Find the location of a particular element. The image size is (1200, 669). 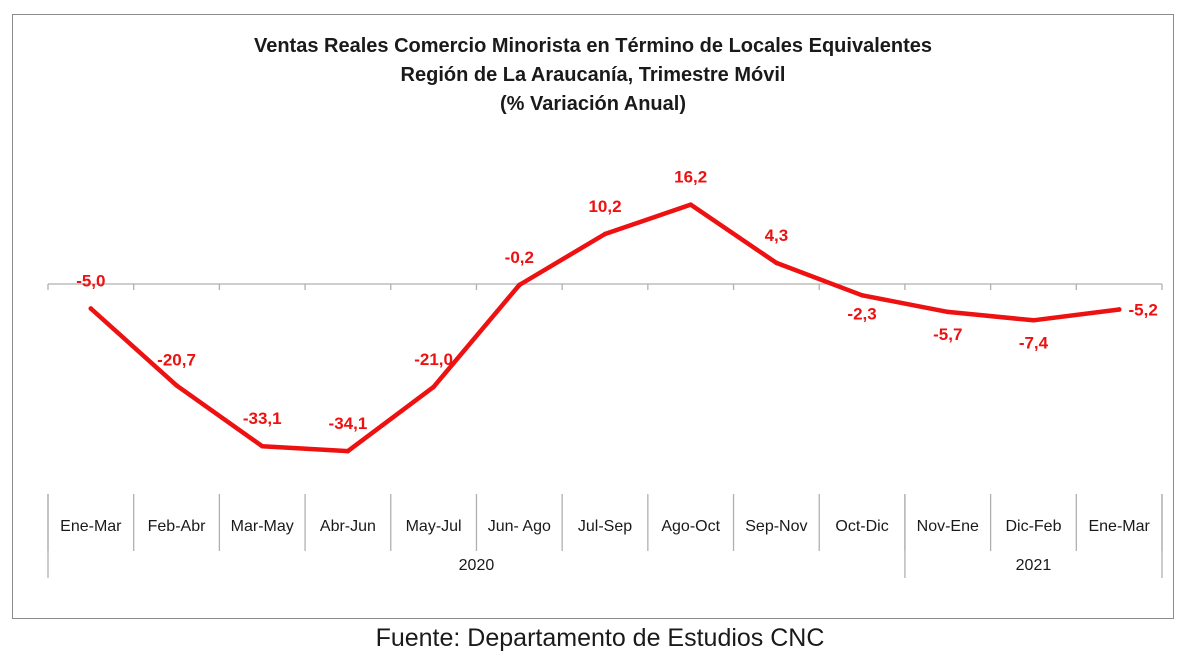

x-tick-label: Nov-Ene is located at coordinates (948, 526).